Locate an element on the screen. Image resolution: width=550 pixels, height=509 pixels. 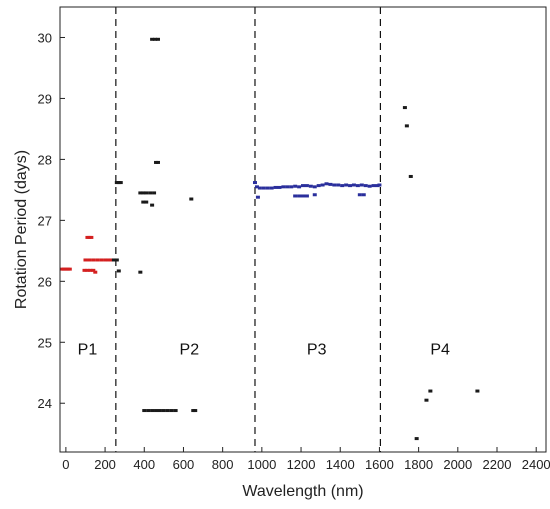
x-tick-label: 1000 is located at coordinates (261, 464).